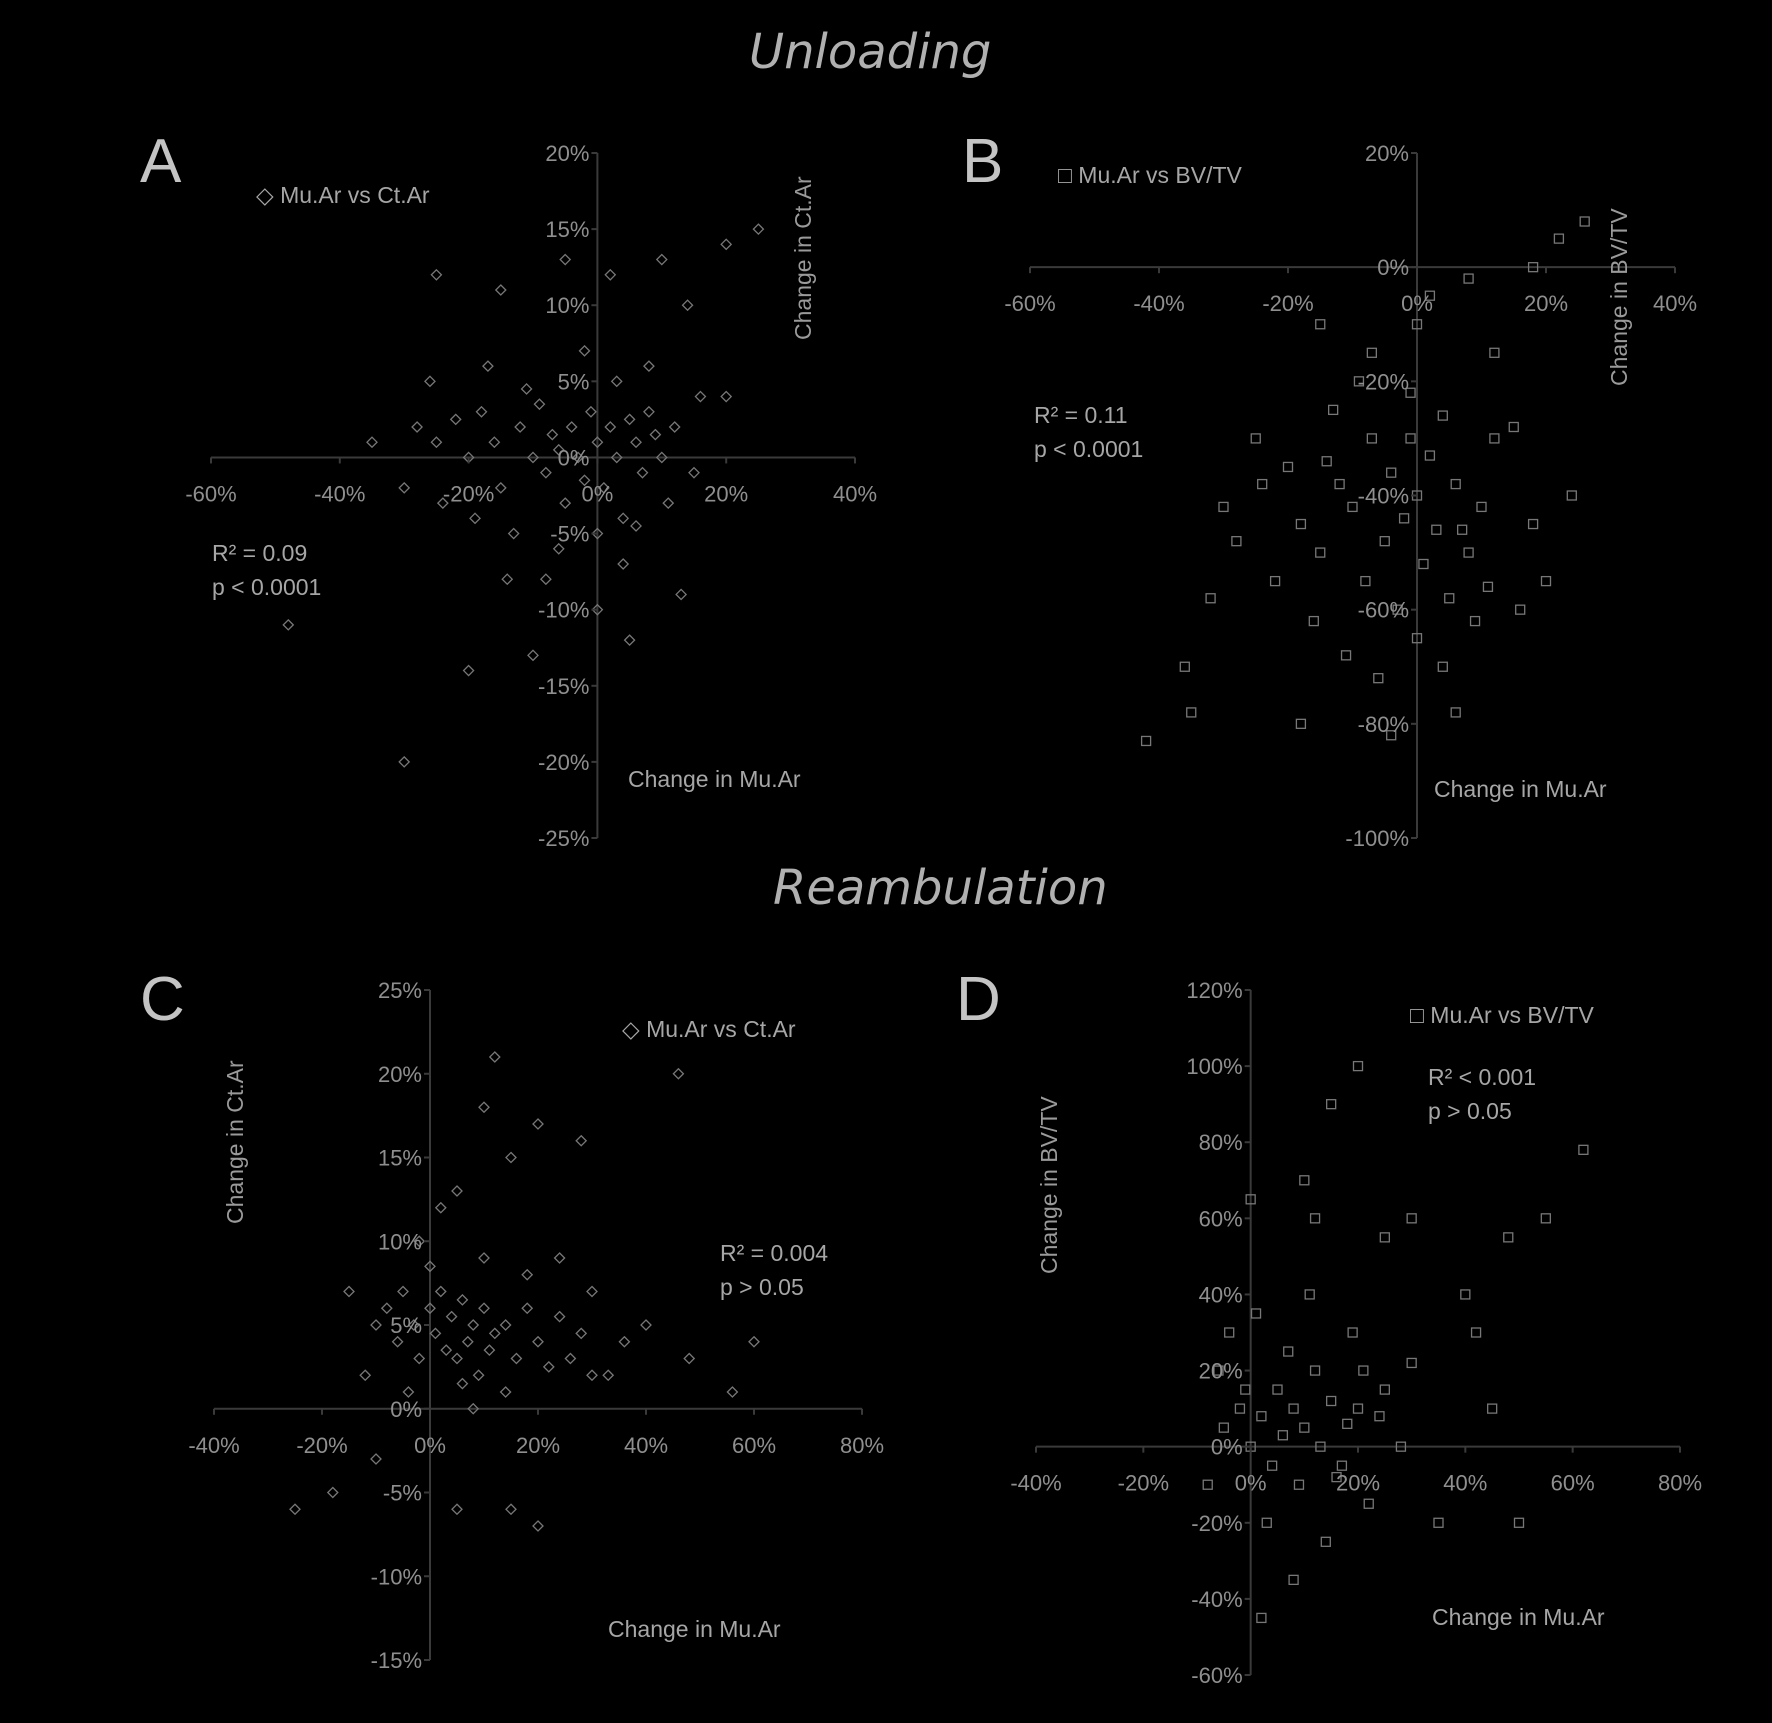 This screenshot has width=1772, height=1723. I want to click on x-tick-label: 80%, so click(1680, 1483).